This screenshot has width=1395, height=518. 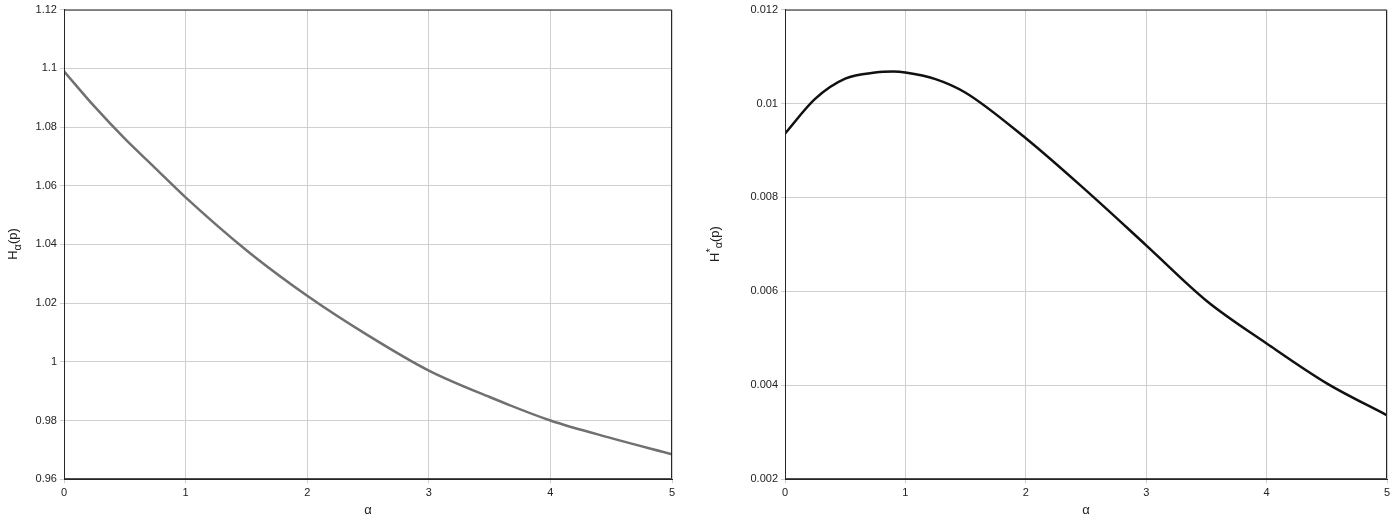 What do you see at coordinates (46, 126) in the screenshot?
I see `y-tick-label: 1.08` at bounding box center [46, 126].